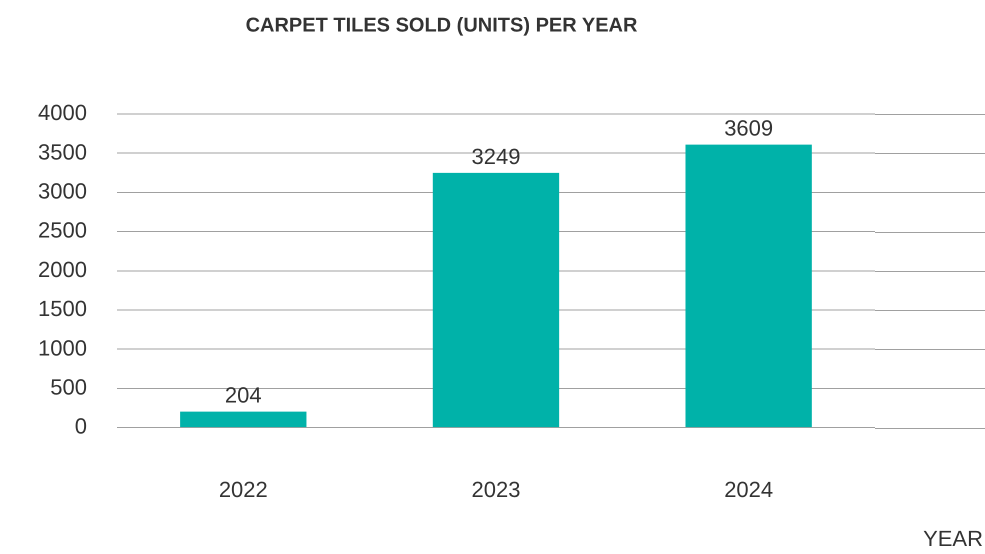  What do you see at coordinates (62, 309) in the screenshot?
I see `y-tick-label: 1500` at bounding box center [62, 309].